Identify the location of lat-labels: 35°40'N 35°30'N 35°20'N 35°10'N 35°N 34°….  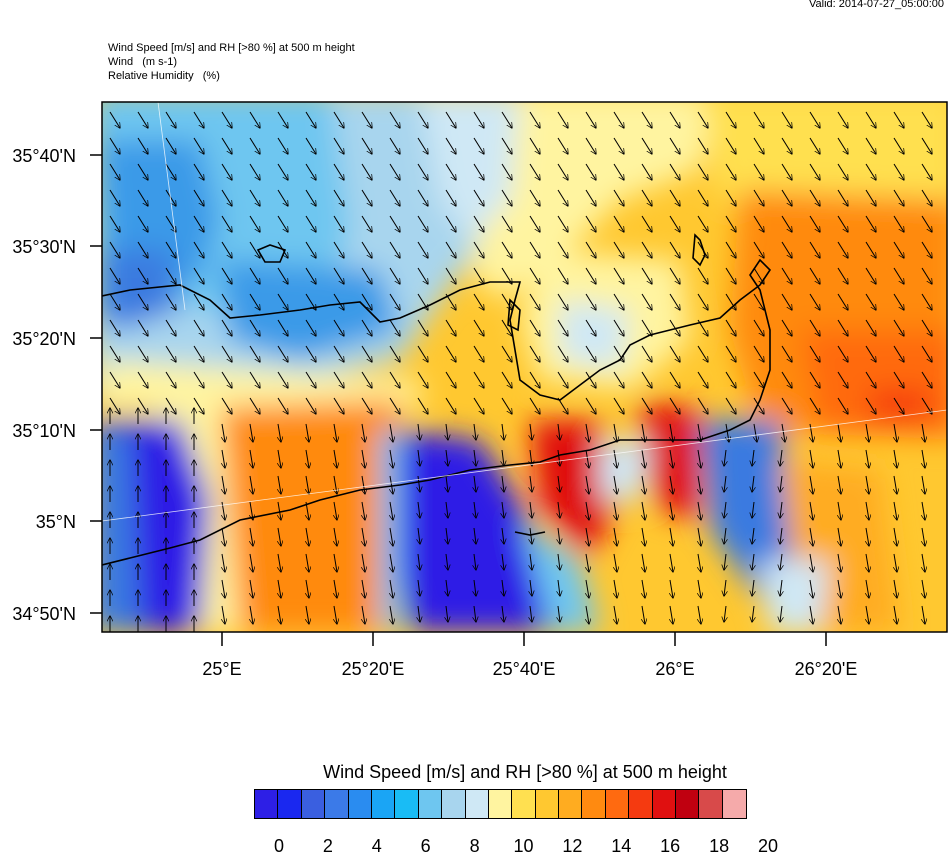
(44, 385).